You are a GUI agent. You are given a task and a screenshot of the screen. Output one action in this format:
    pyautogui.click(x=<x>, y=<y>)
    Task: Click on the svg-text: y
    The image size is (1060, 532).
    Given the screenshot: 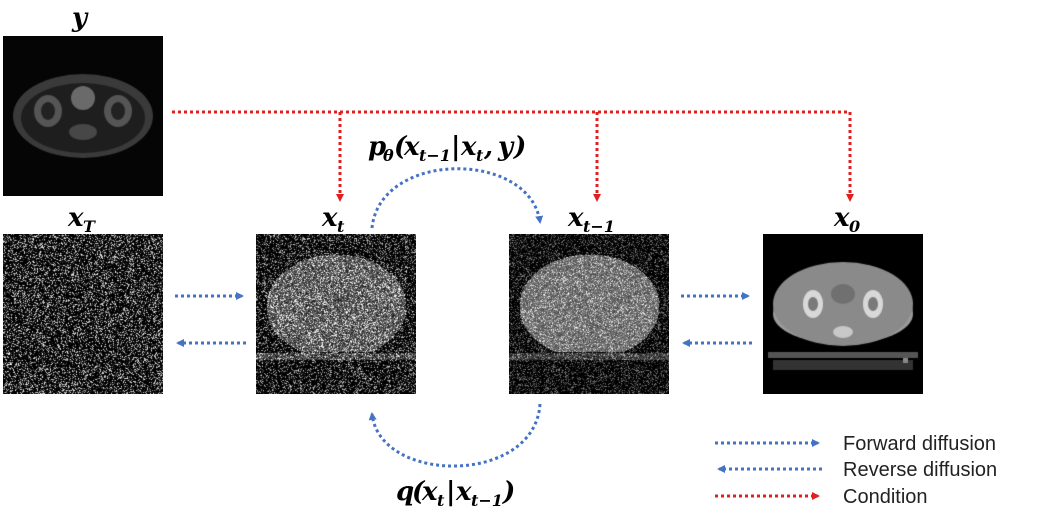 What is the action you would take?
    pyautogui.click(x=506, y=147)
    